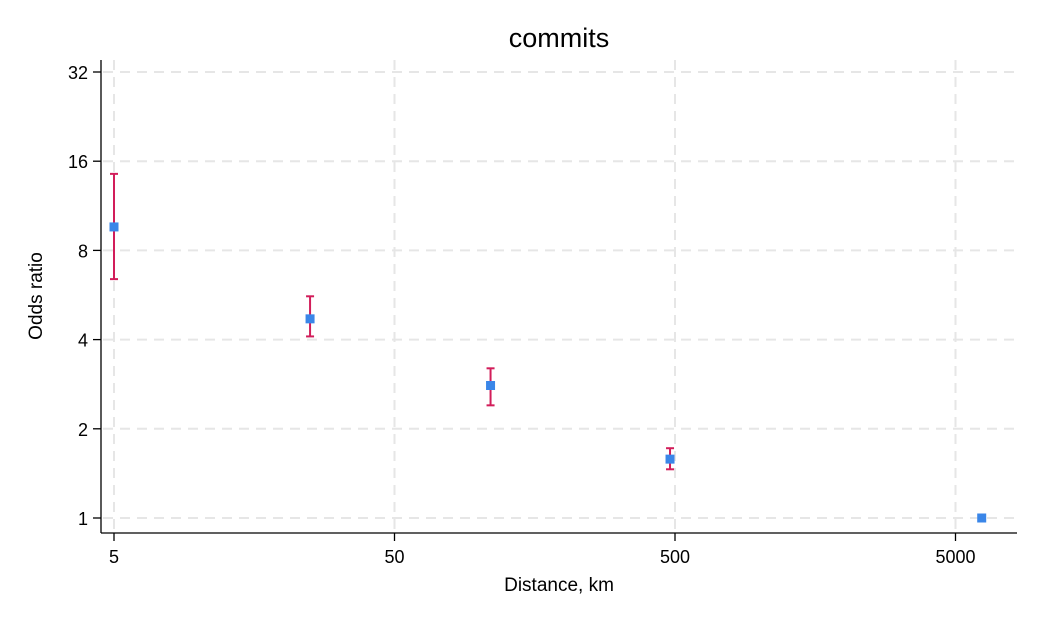 Image resolution: width=1040 pixels, height=624 pixels. Describe the element at coordinates (559, 38) in the screenshot. I see `chart-title: commits` at that location.